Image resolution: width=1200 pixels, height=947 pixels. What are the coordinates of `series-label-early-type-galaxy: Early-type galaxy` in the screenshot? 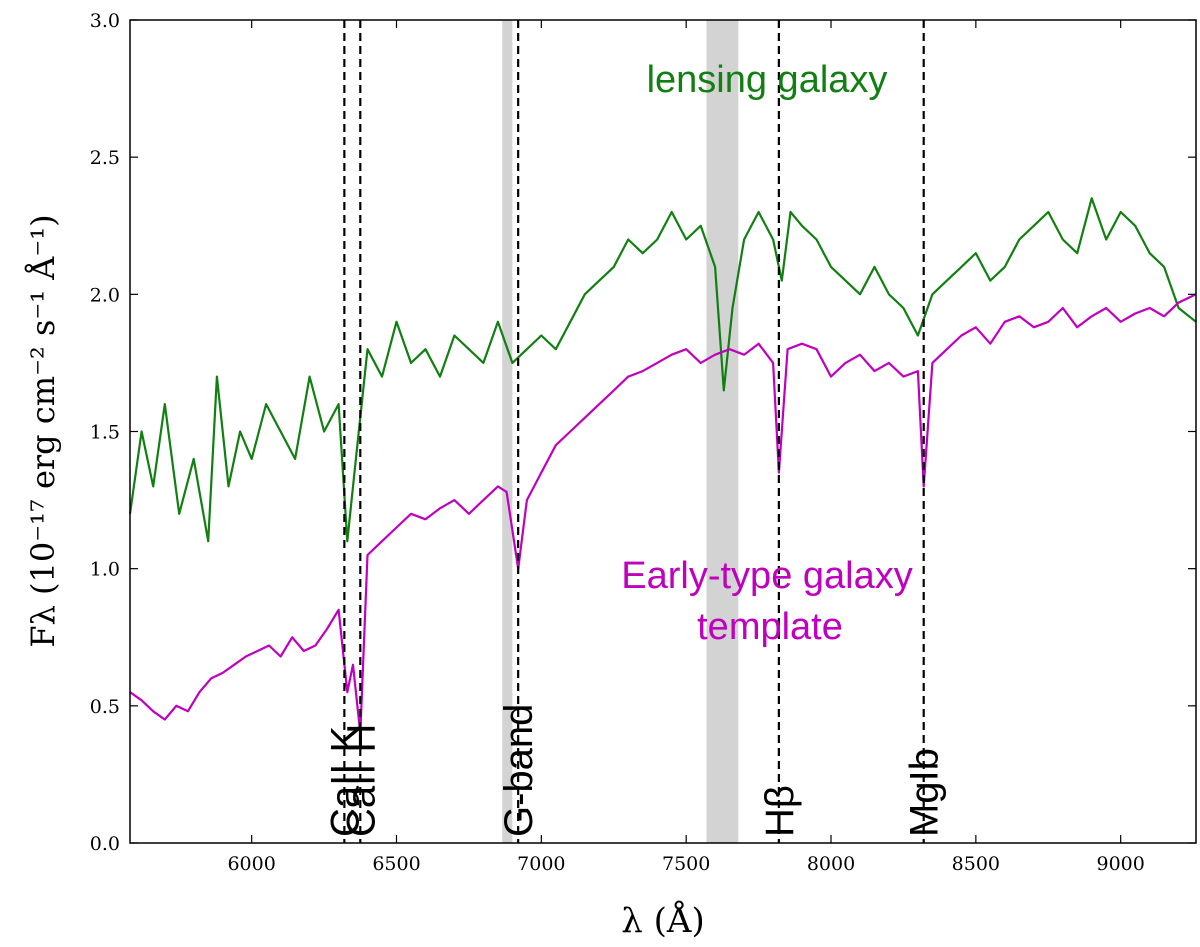 It's located at (766, 576).